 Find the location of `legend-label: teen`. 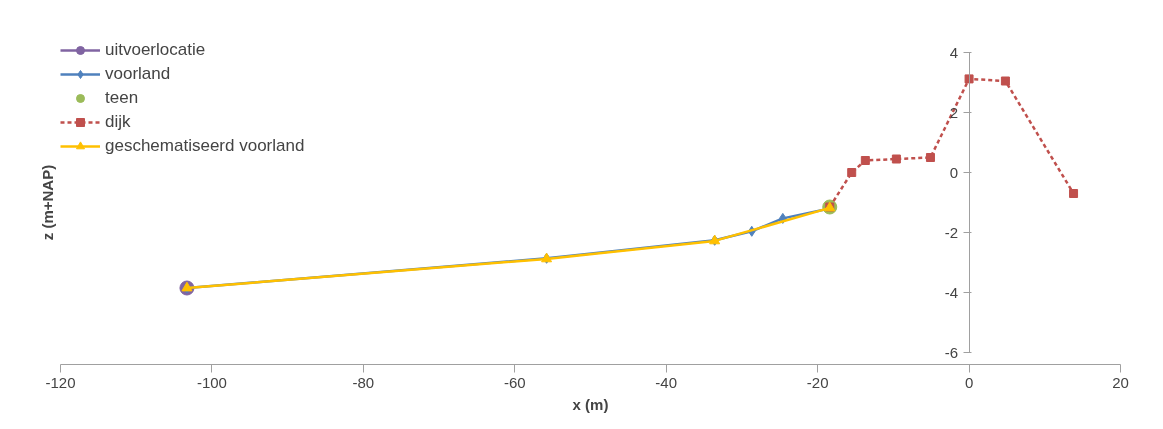

legend-label: teen is located at coordinates (122, 98).